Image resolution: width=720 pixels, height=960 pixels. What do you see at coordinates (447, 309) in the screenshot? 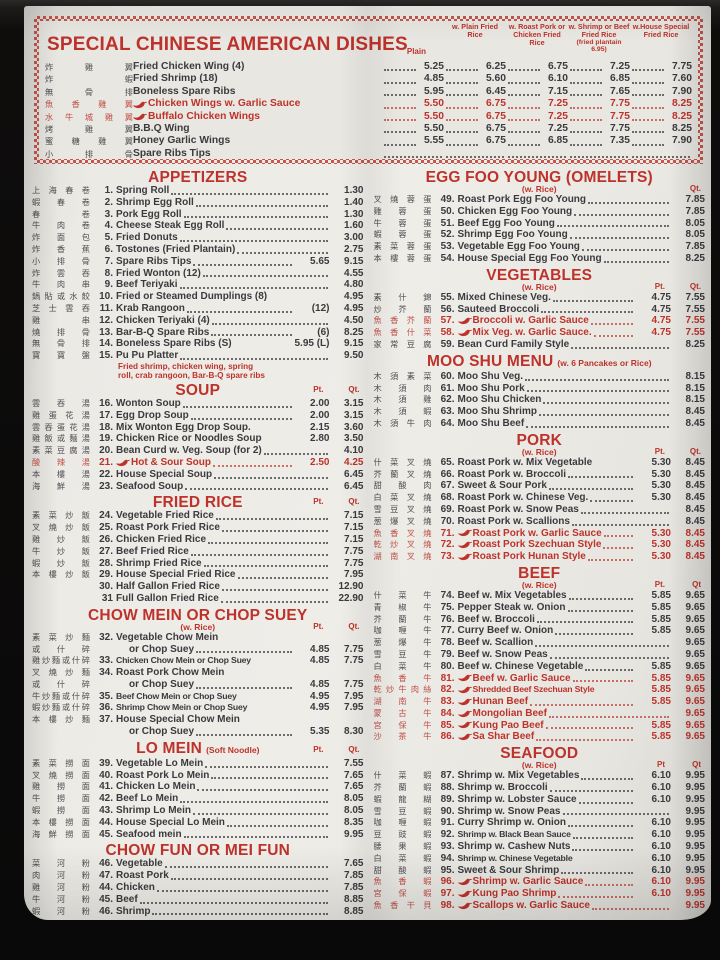
I see `item-number: 56.` at bounding box center [447, 309].